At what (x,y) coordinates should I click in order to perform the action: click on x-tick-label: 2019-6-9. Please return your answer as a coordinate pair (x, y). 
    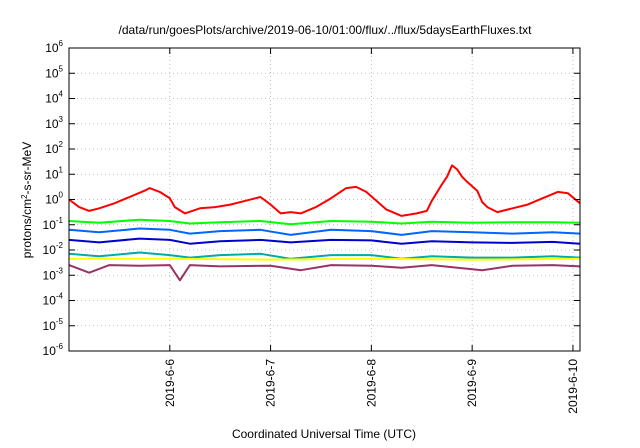
    Looking at the image, I should click on (472, 383).